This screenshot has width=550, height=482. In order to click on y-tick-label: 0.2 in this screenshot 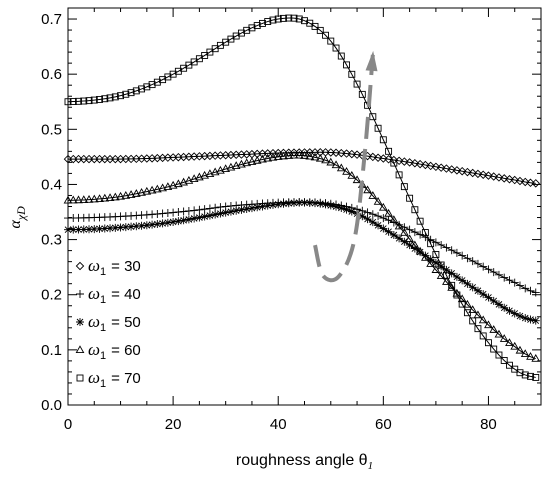, I will do `click(51, 295)`.